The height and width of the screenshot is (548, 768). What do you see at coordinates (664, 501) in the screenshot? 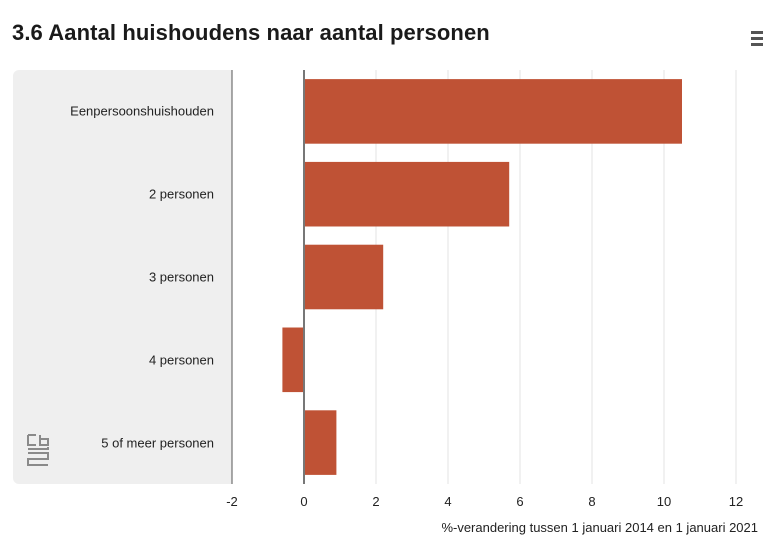
I see `x-tick-label: 10` at bounding box center [664, 501].